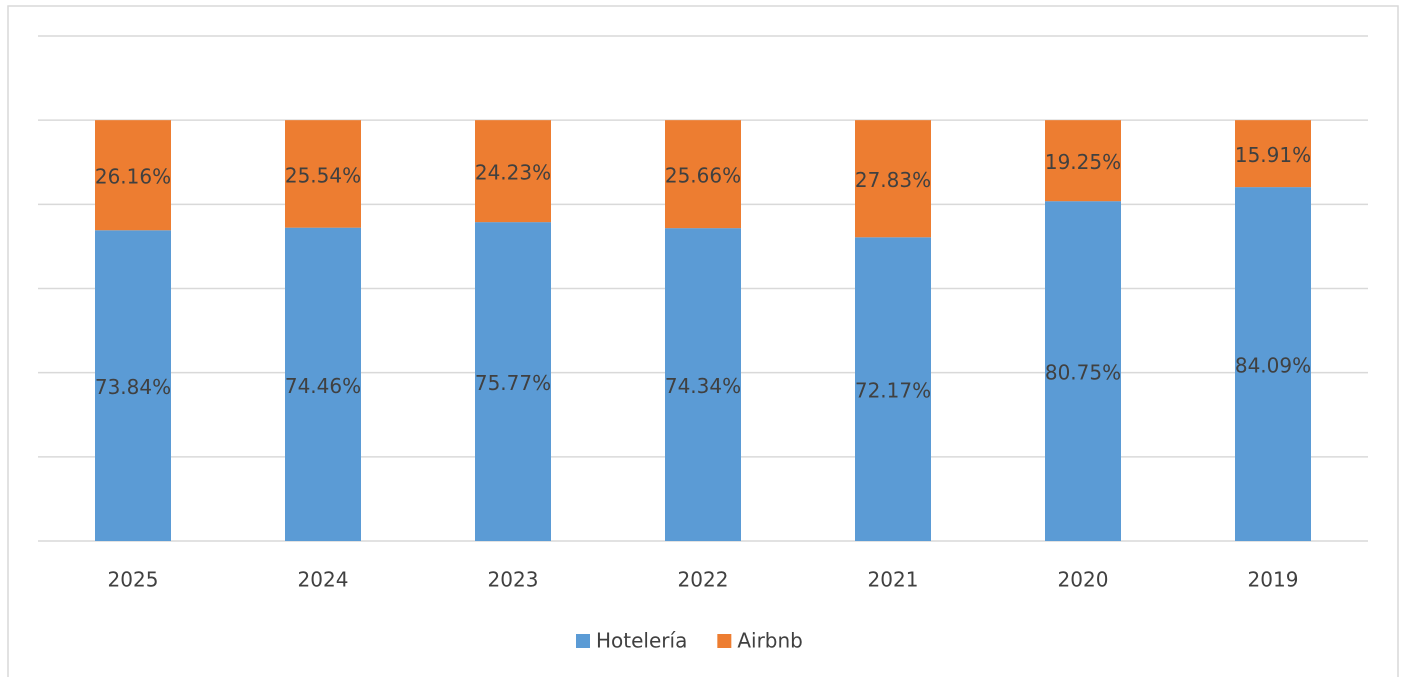 The width and height of the screenshot is (1406, 677). I want to click on data-label: 15.91%, so click(1273, 155).